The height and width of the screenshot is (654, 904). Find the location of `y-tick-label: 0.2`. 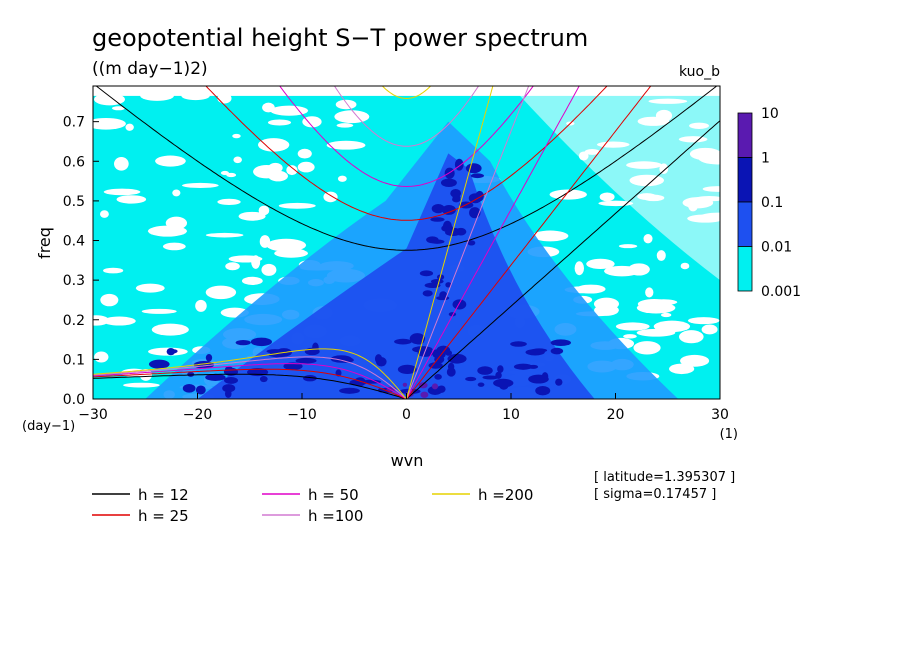

y-tick-label: 0.2 is located at coordinates (74, 321).